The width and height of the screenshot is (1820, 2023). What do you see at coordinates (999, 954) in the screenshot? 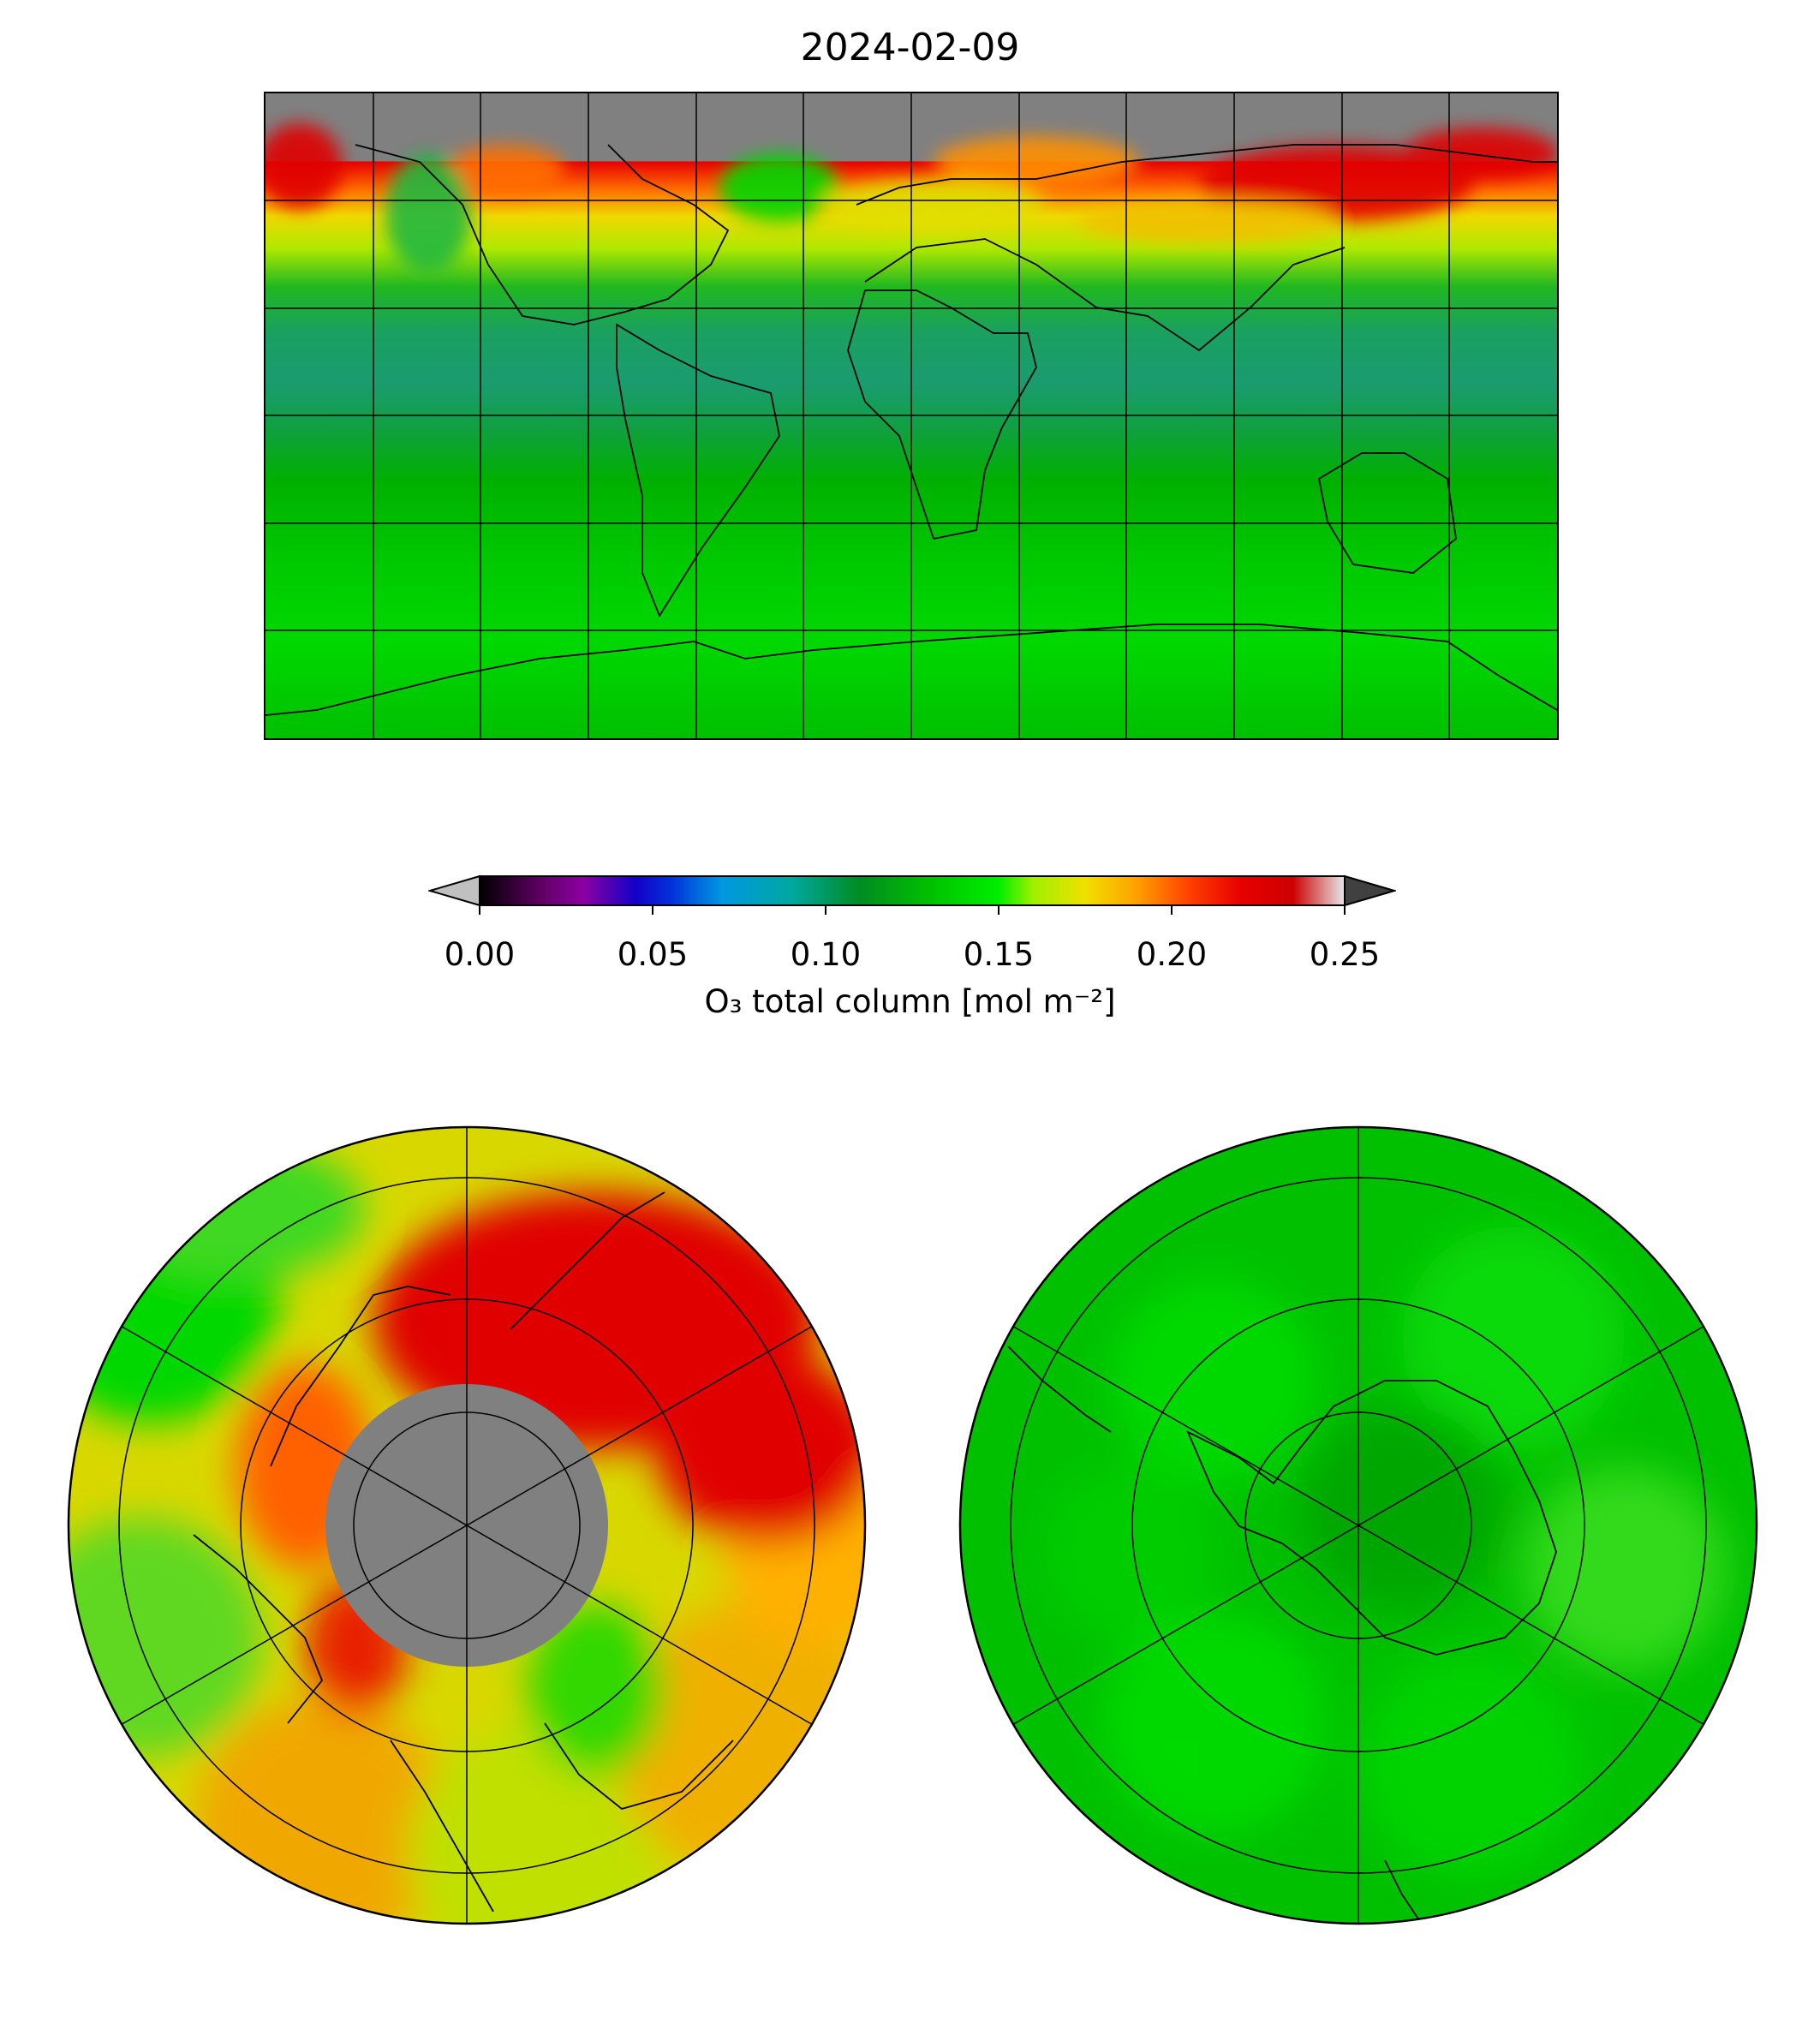
I see `colorbar-tick: 0.15` at bounding box center [999, 954].